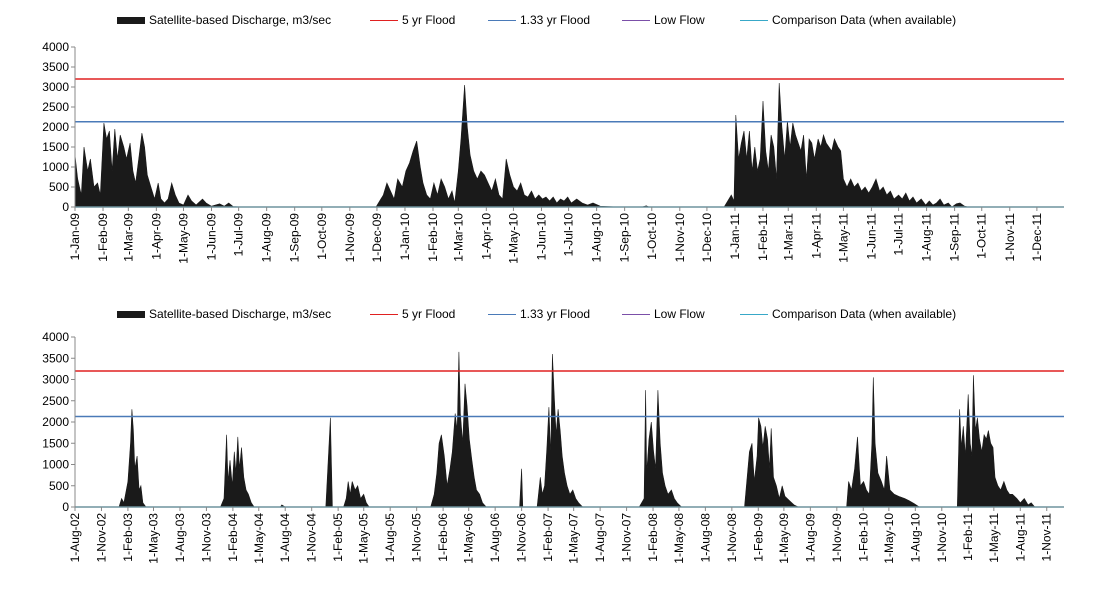 The height and width of the screenshot is (608, 1094). Describe the element at coordinates (705, 538) in the screenshot. I see `x-tick-label: 1-Aug-08` at that location.